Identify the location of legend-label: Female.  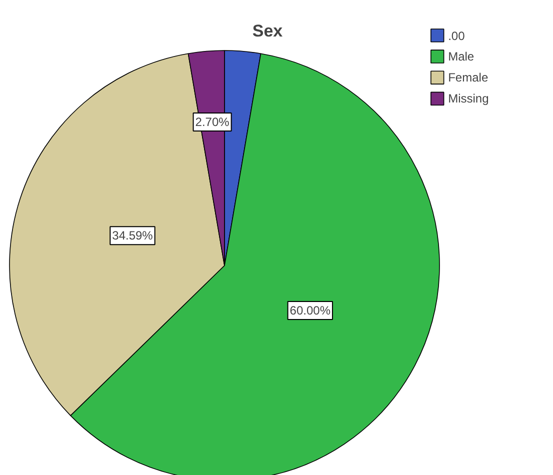
(468, 77).